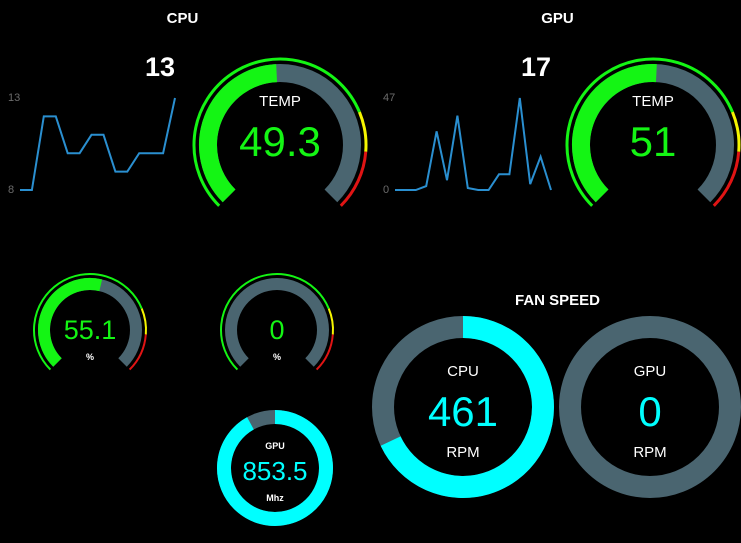 The height and width of the screenshot is (543, 741). I want to click on gpu-fan-label: GPU, so click(650, 371).